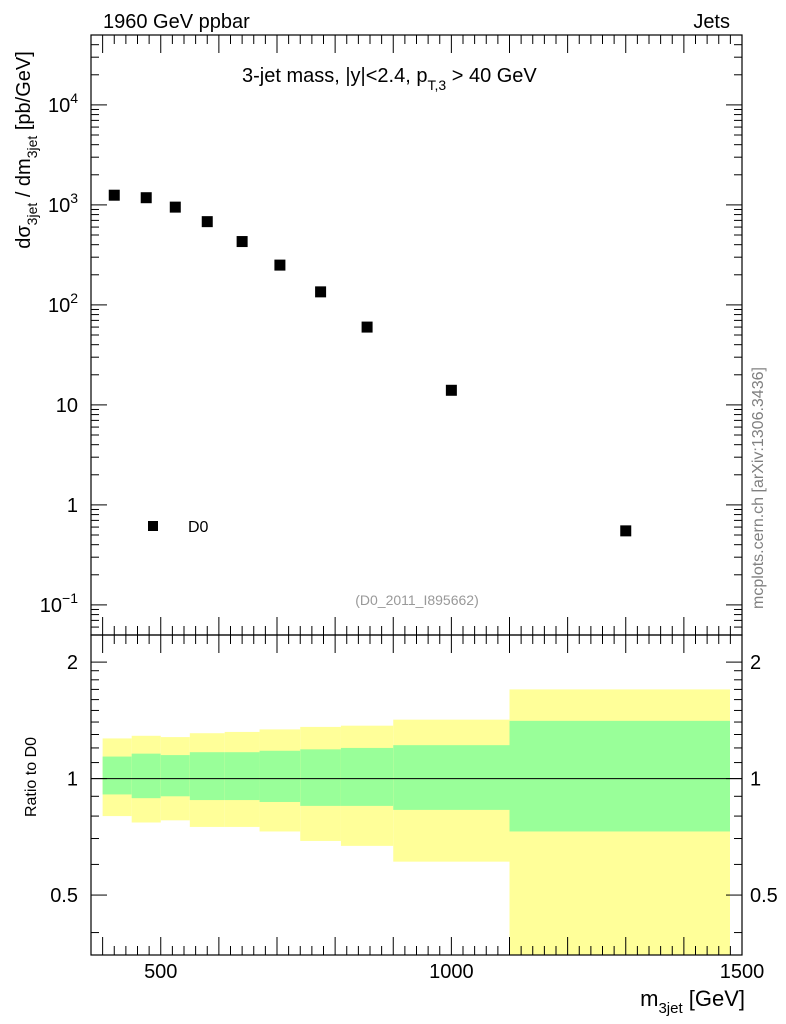 The width and height of the screenshot is (786, 1024). I want to click on y-tick-label-lower-right: 1, so click(755, 780).